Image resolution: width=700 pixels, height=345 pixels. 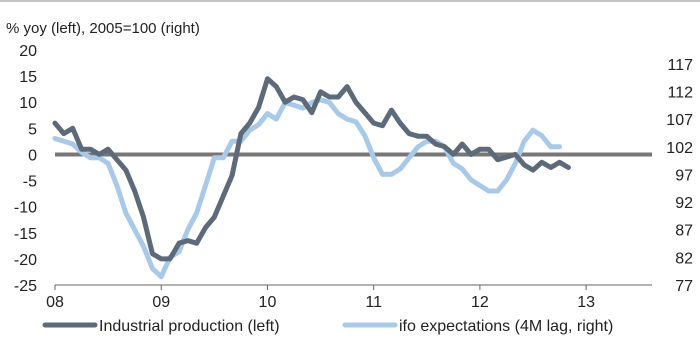 What do you see at coordinates (684, 175) in the screenshot?
I see `right-tick-label: 97` at bounding box center [684, 175].